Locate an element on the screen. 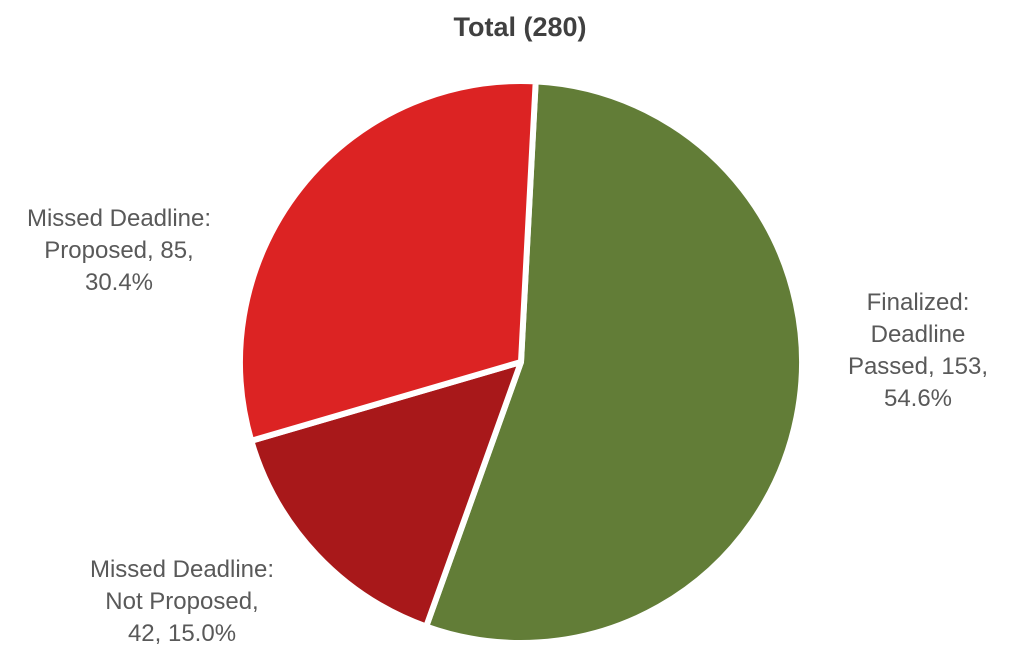 The height and width of the screenshot is (655, 1009). label-missed-deadline-not-proposed-line: 42, 15.0% is located at coordinates (182, 633).